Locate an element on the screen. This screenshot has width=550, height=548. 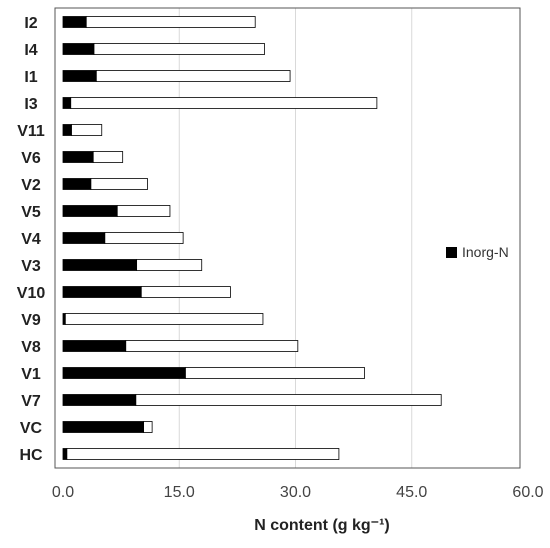
category-label-v3: V3 is located at coordinates (31, 266).